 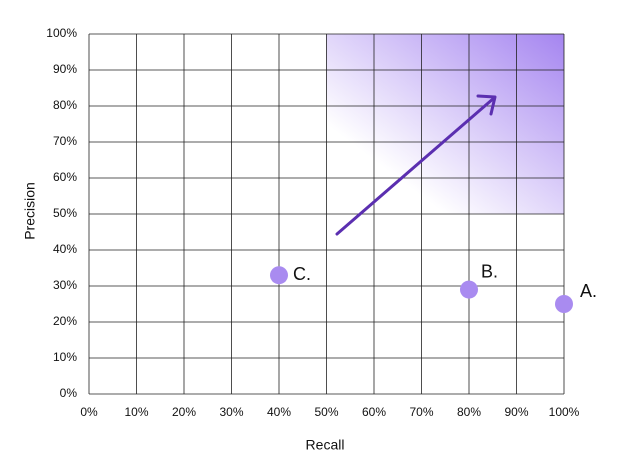 I want to click on y-tick-label: 10%, so click(x=65, y=357).